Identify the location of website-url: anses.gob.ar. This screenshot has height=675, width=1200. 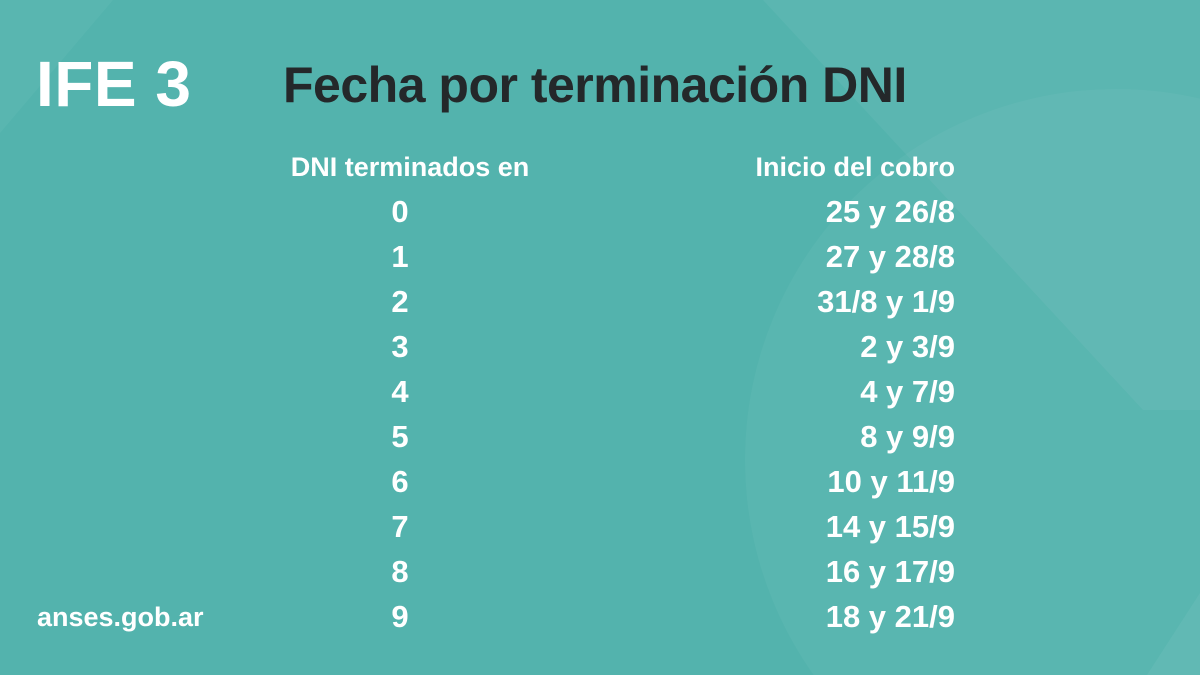
(120, 617).